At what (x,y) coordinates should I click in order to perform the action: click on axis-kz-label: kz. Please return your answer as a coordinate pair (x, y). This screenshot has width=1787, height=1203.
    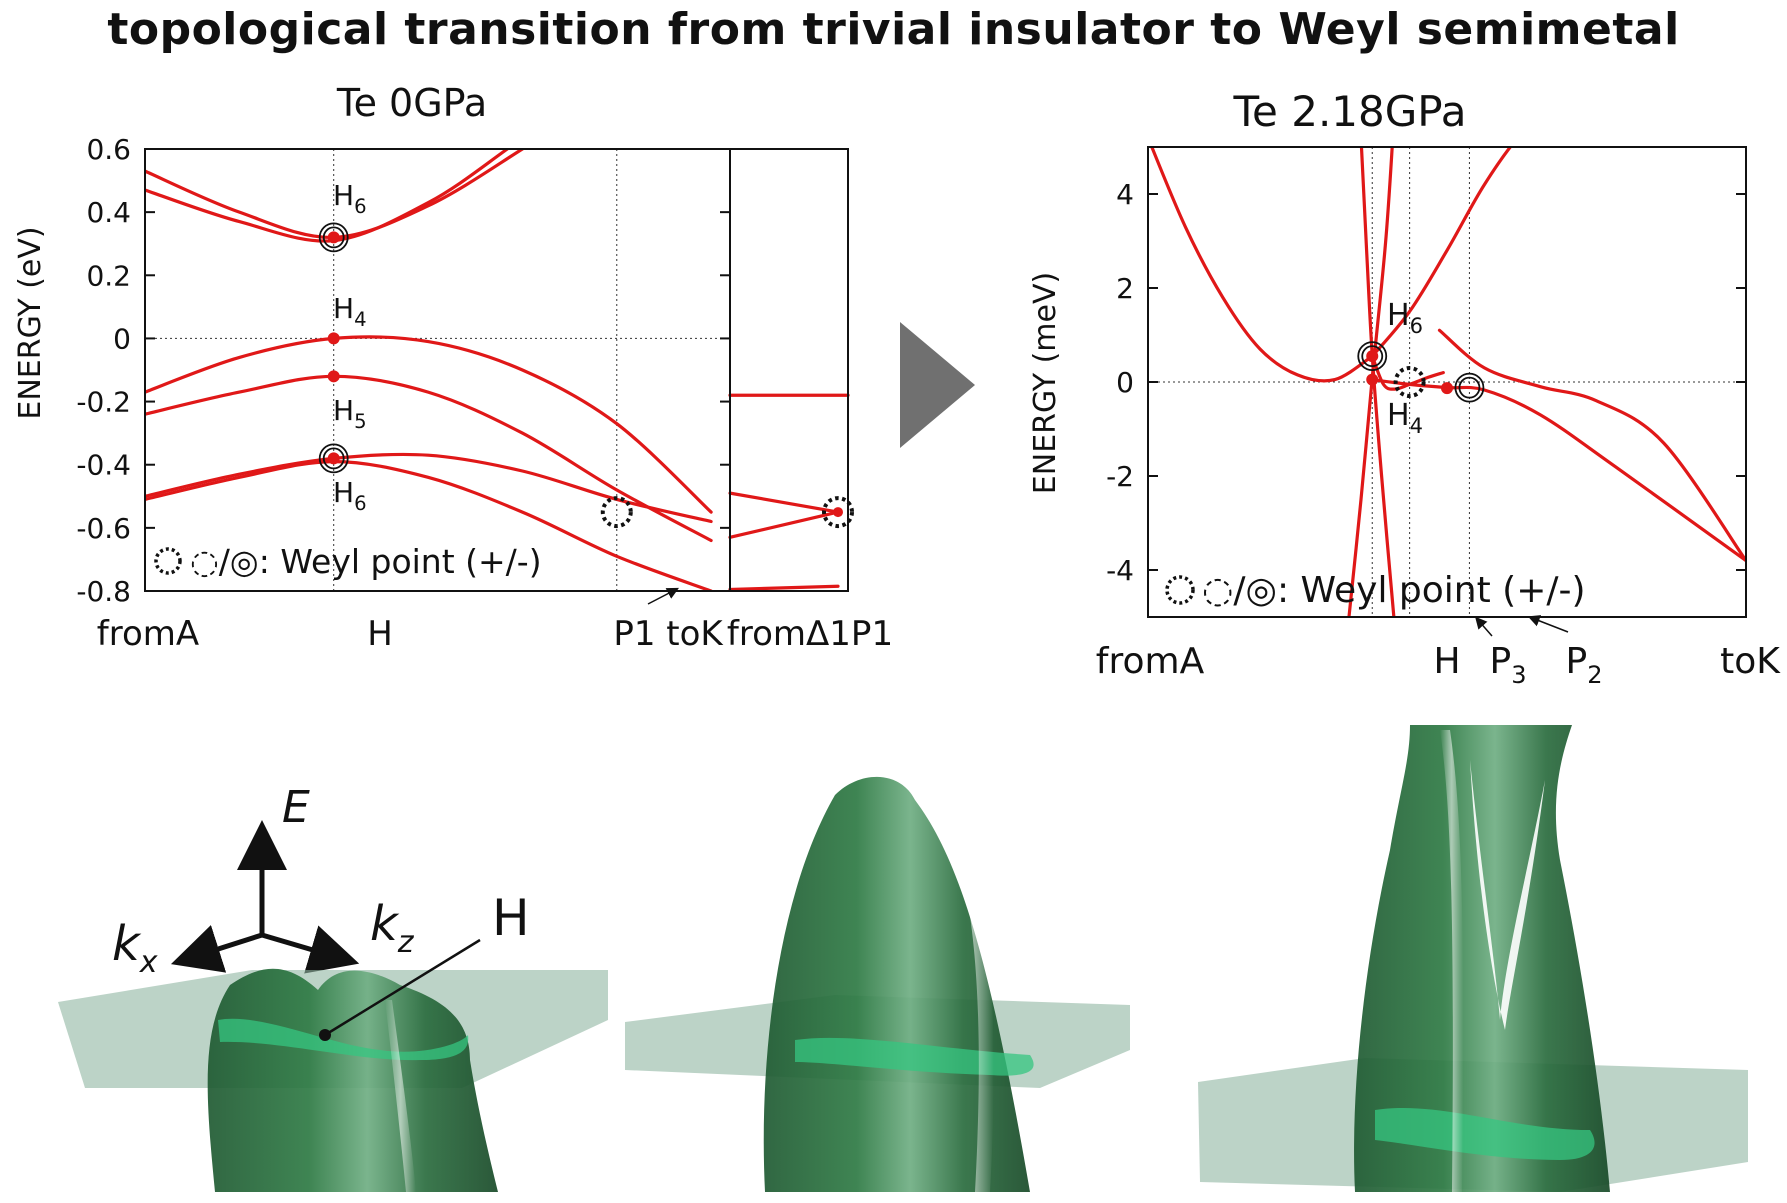
    Looking at the image, I should click on (392, 928).